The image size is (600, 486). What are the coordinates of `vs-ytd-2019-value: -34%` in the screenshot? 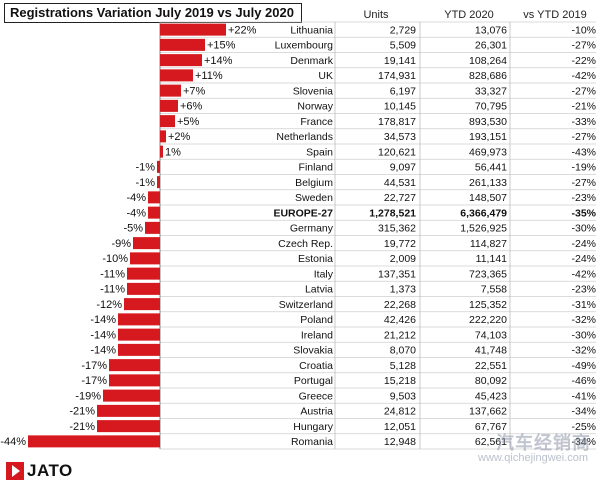 It's located at (583, 442).